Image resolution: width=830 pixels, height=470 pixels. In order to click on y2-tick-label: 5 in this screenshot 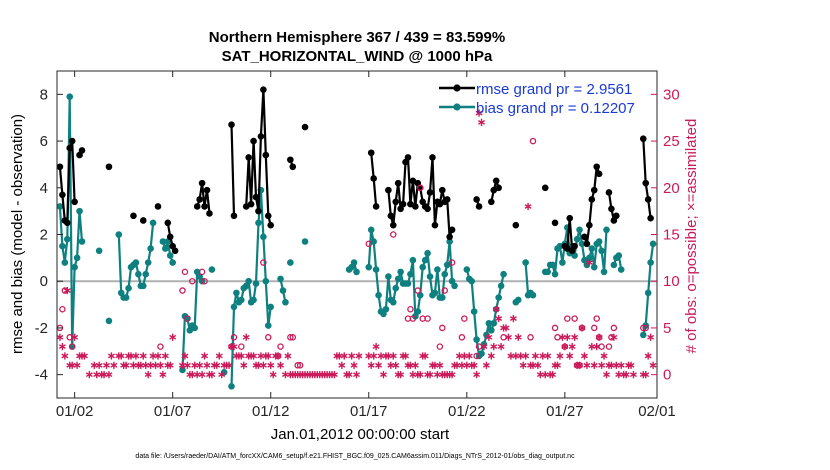, I will do `click(667, 328)`.